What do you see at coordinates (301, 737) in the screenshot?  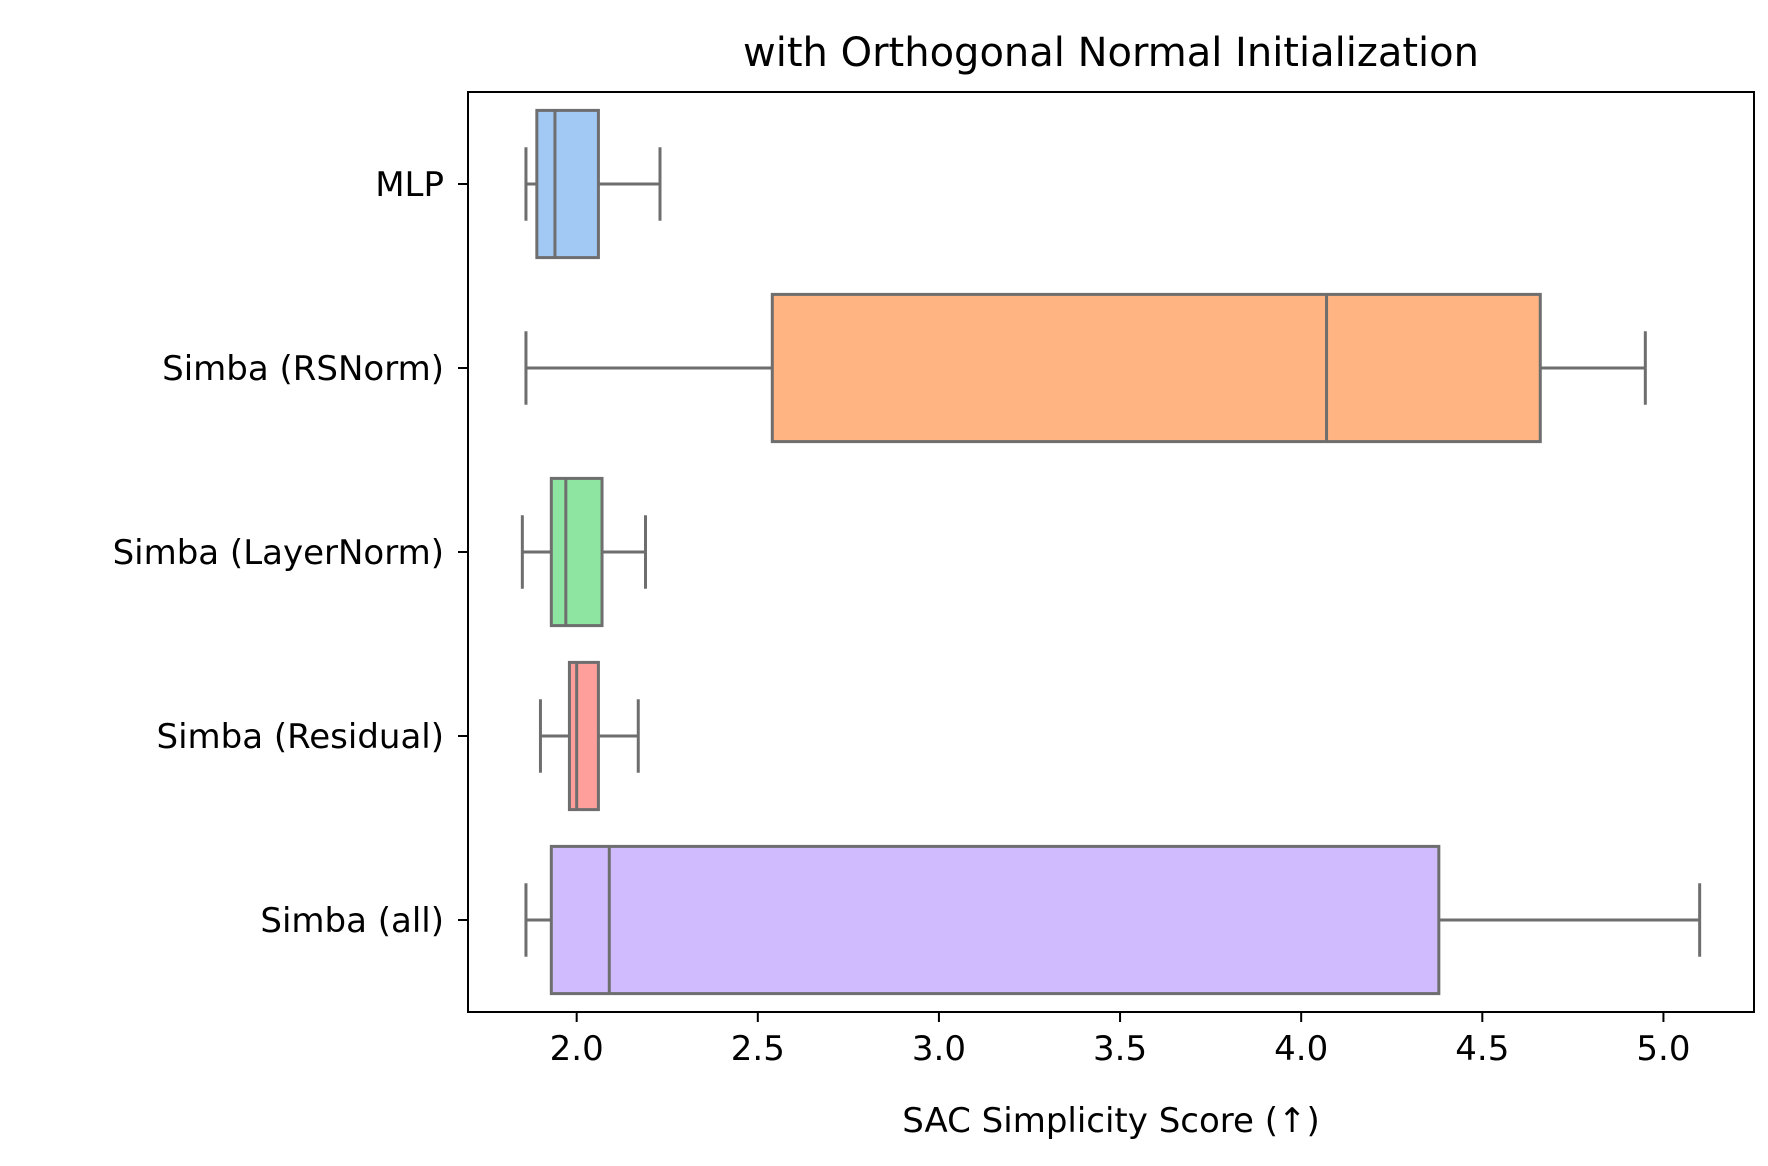 I see `y-tick-label: Simba (Residual)` at bounding box center [301, 737].